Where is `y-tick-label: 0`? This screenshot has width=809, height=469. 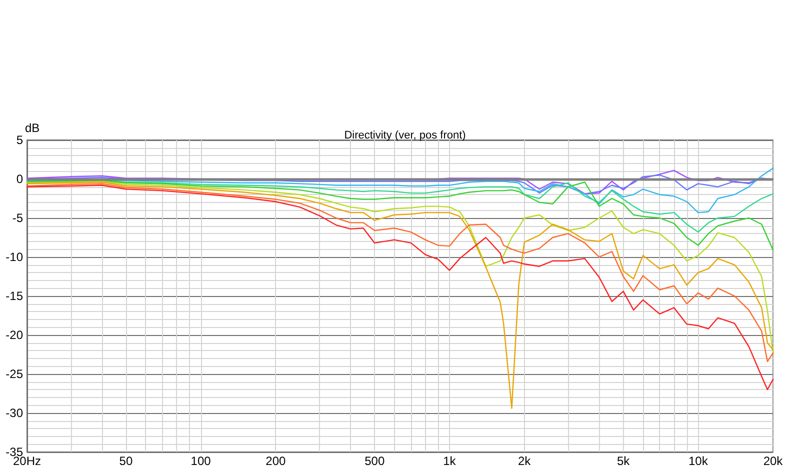 y-tick-label: 0 is located at coordinates (20, 179).